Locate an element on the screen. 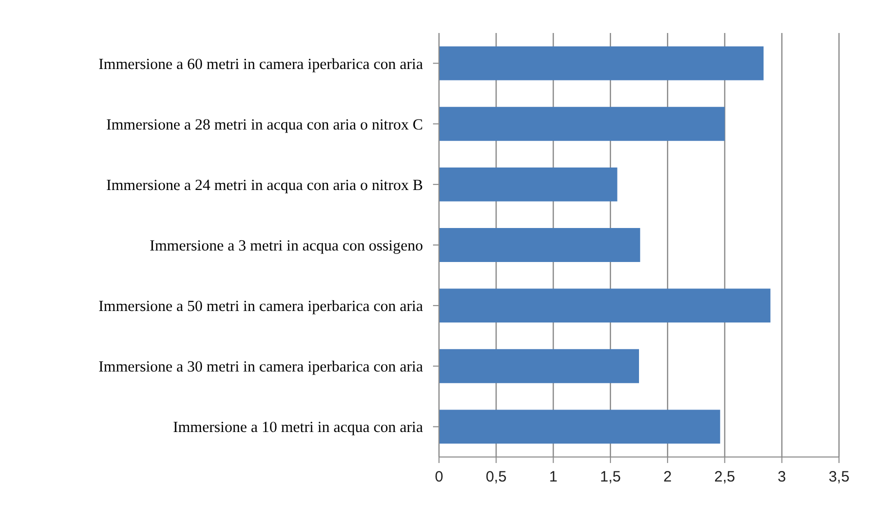 The width and height of the screenshot is (872, 509). x-tick-label: 1,5 is located at coordinates (610, 477).